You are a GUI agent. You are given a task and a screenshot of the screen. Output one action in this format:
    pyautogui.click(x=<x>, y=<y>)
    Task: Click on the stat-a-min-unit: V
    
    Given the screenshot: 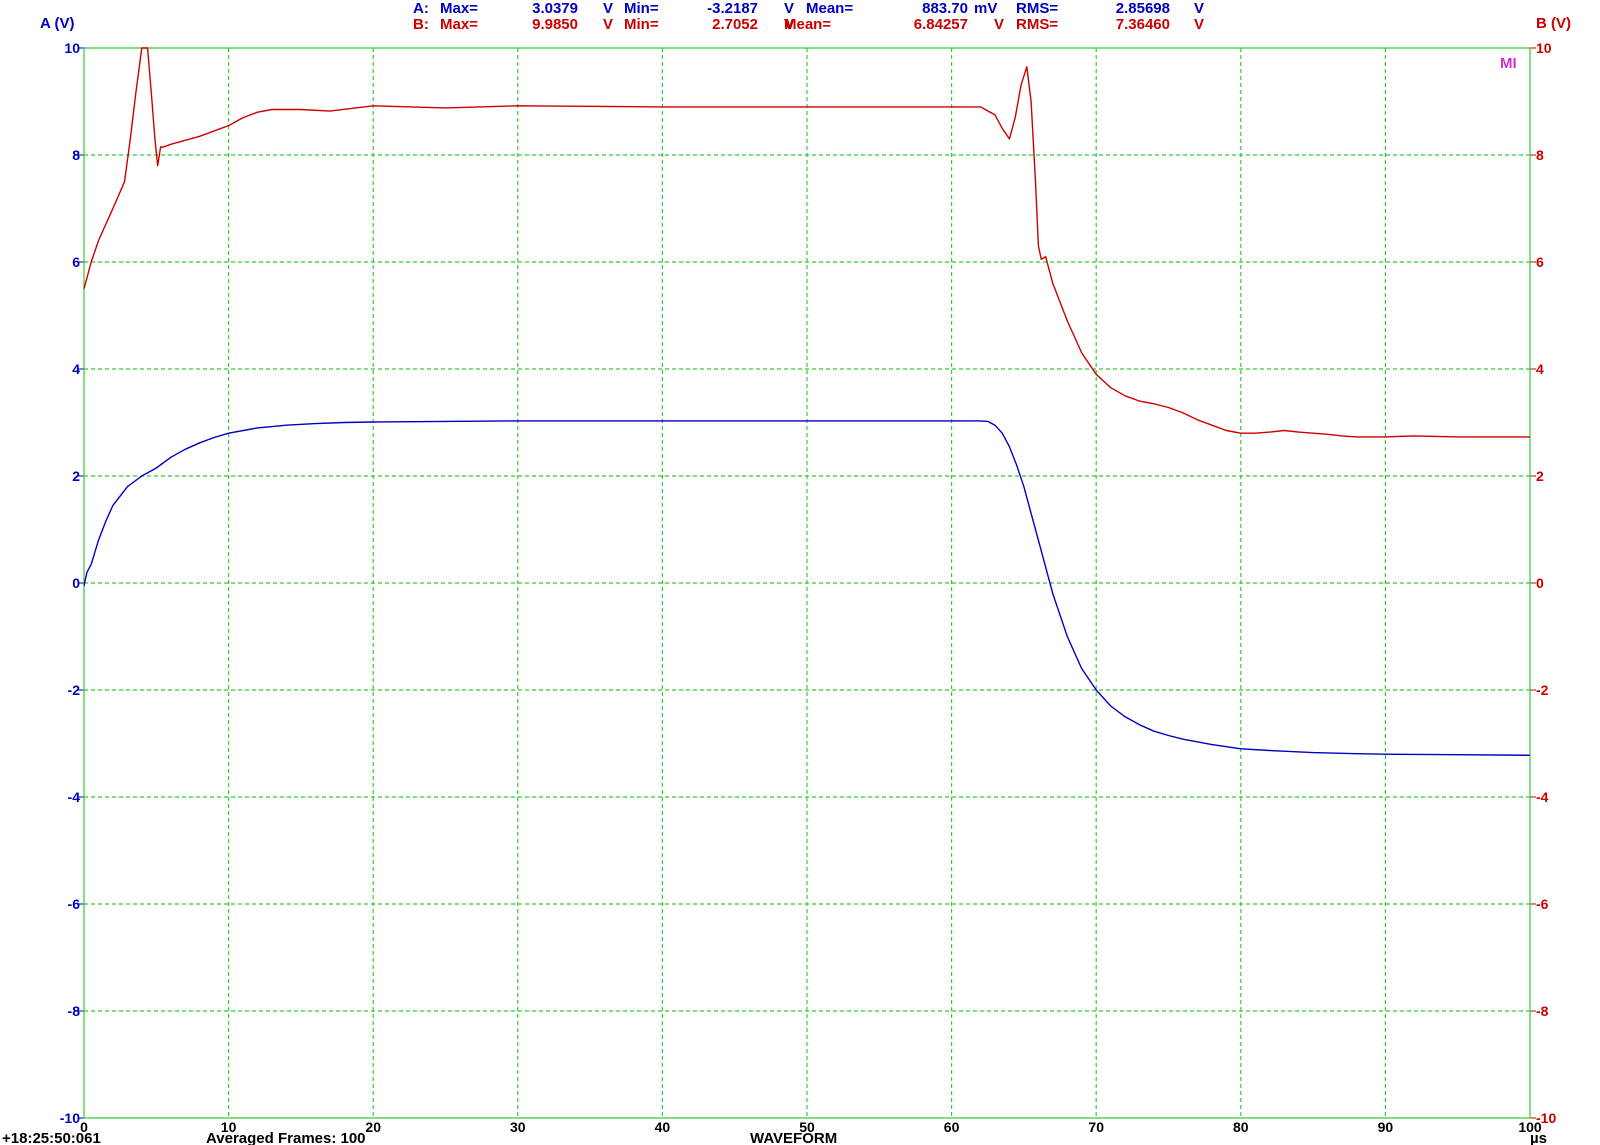 What is the action you would take?
    pyautogui.click(x=789, y=8)
    